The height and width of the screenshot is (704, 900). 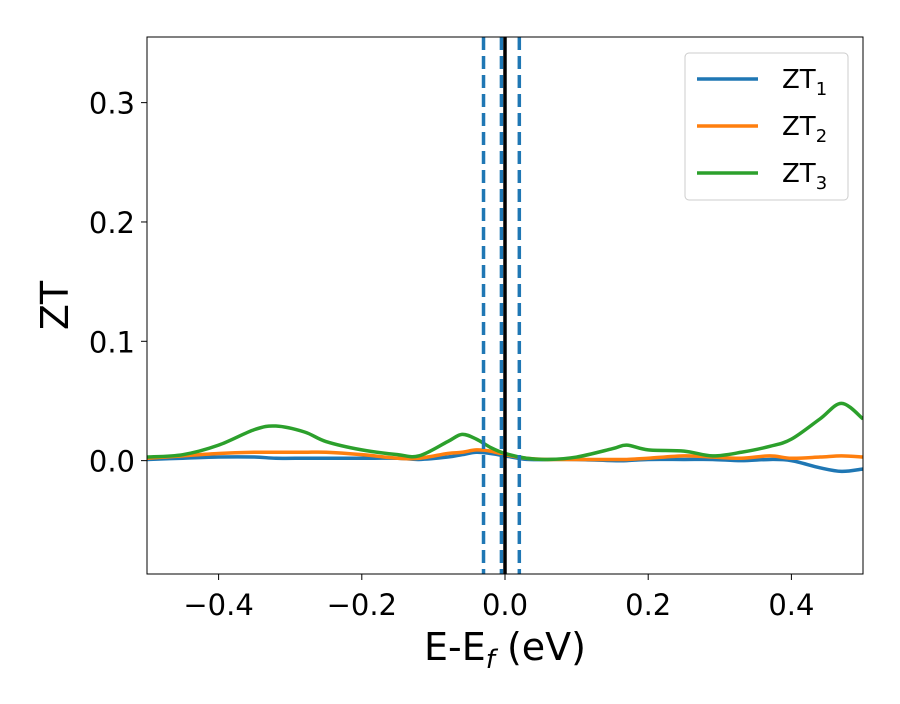 I want to click on y-tick-label: 0.3, so click(x=112, y=104).